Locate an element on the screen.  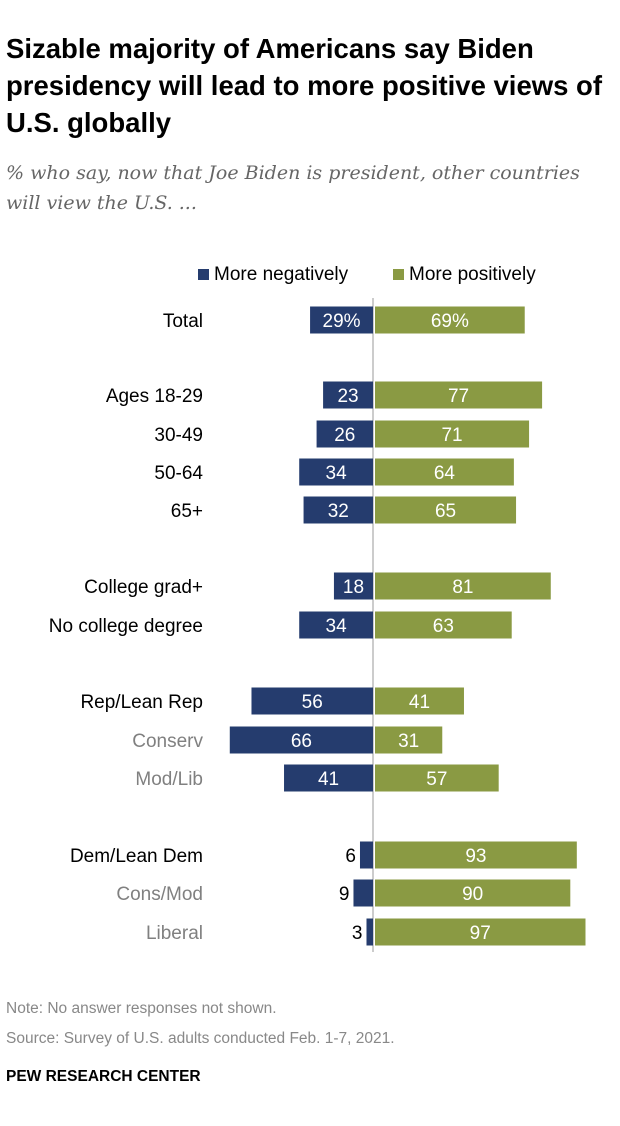
value-label-negative: 23 is located at coordinates (347, 396).